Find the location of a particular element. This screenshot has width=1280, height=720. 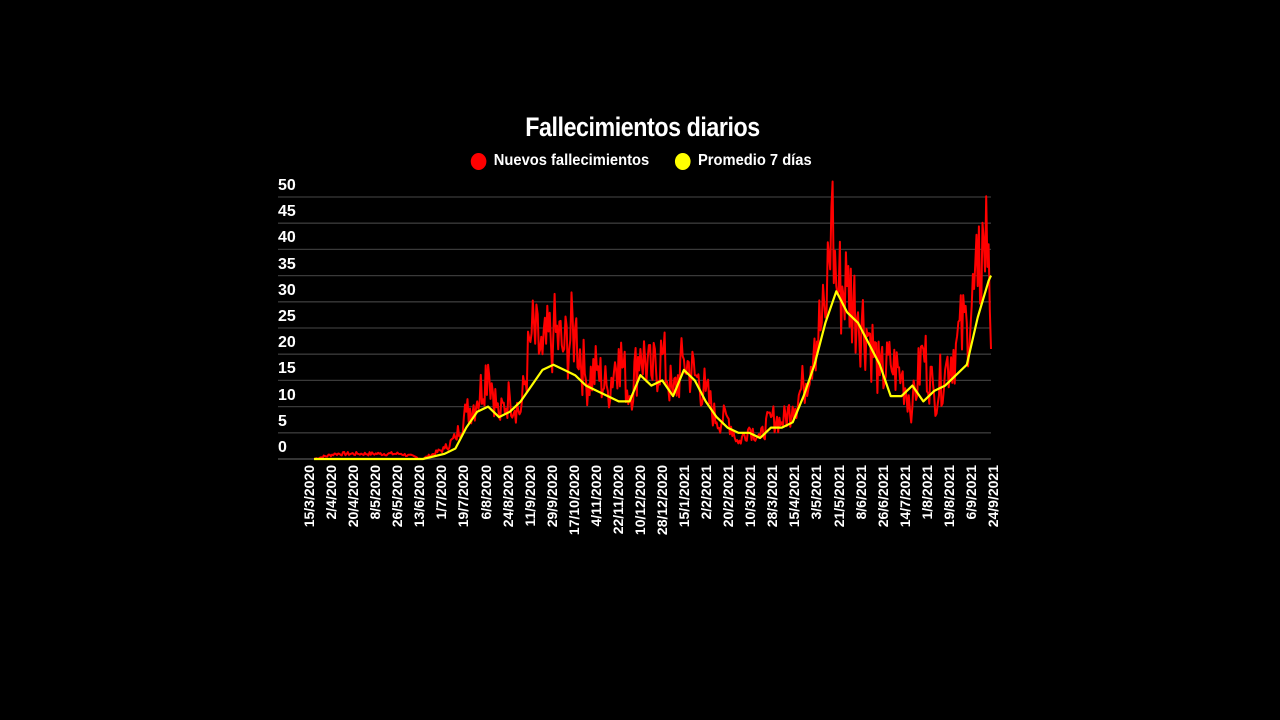

seven-day-average-line is located at coordinates (653, 368).